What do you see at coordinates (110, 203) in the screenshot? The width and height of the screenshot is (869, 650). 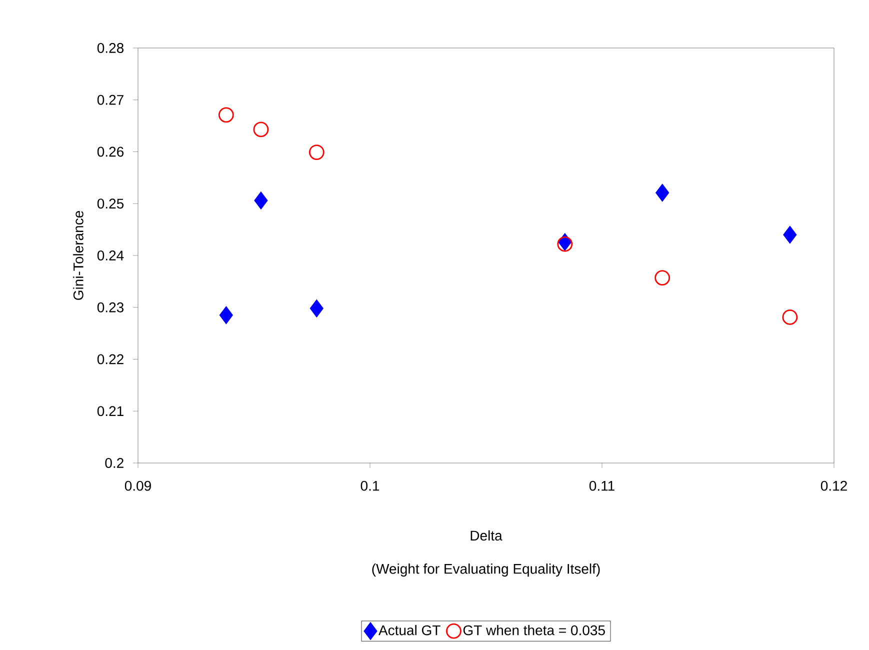 I see `y-tick-label: 0.25` at bounding box center [110, 203].